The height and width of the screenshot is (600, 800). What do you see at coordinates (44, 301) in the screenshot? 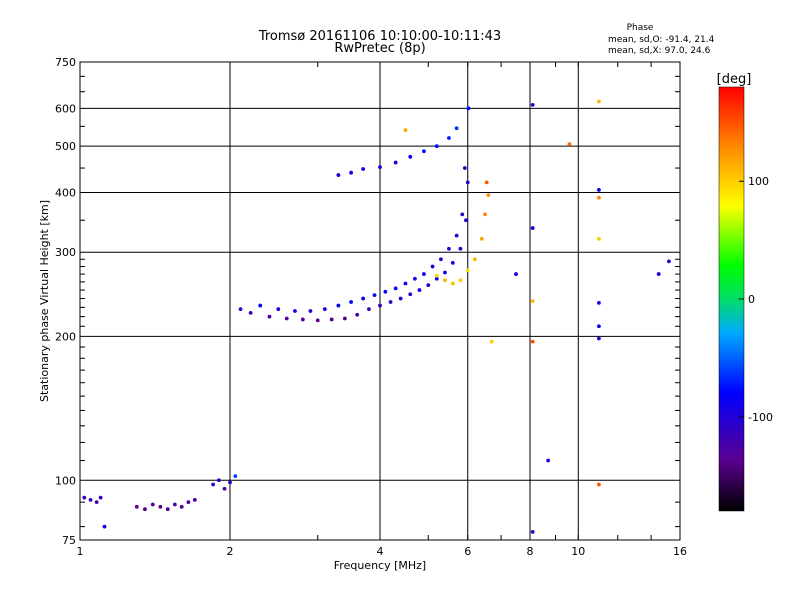
I see `y-axis-label: Stationary phase Virtual Height [km]` at bounding box center [44, 301].